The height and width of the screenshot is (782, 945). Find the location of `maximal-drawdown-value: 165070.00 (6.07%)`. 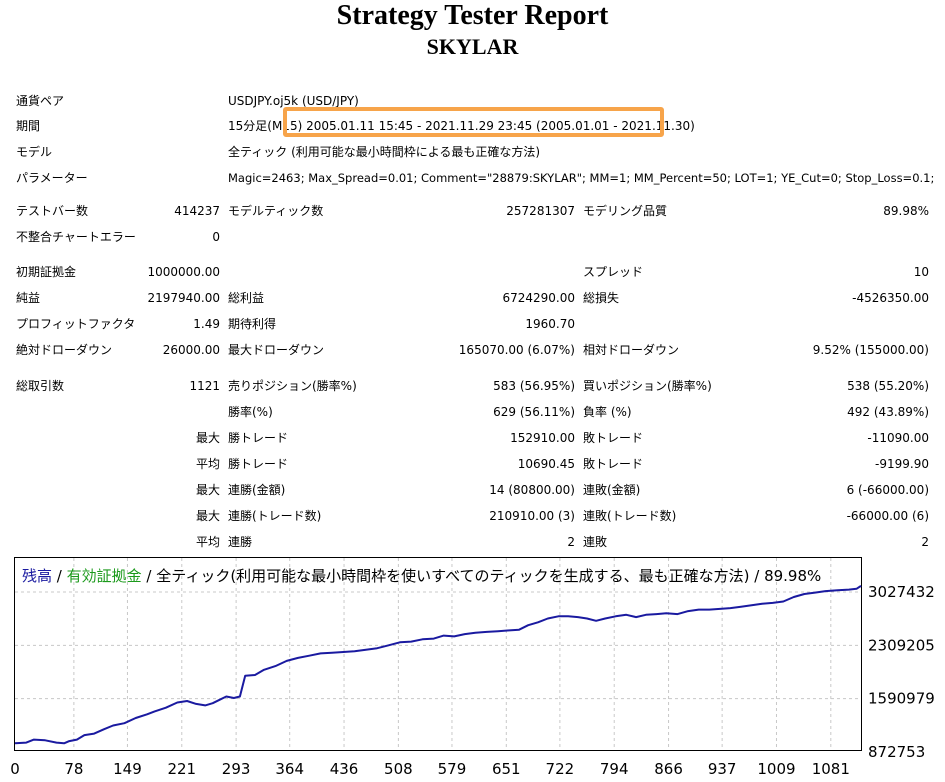

maximal-drawdown-value: 165070.00 (6.07%) is located at coordinates (516, 350).